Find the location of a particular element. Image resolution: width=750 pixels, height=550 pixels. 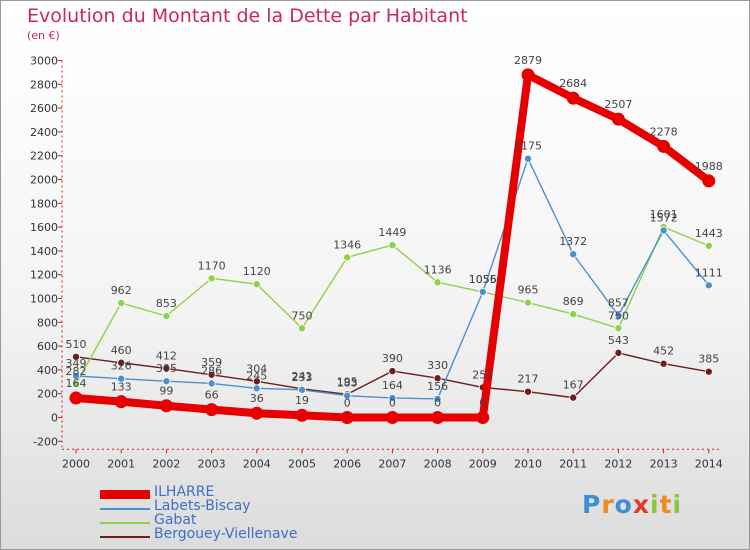

data-label: 19 is located at coordinates (302, 400).